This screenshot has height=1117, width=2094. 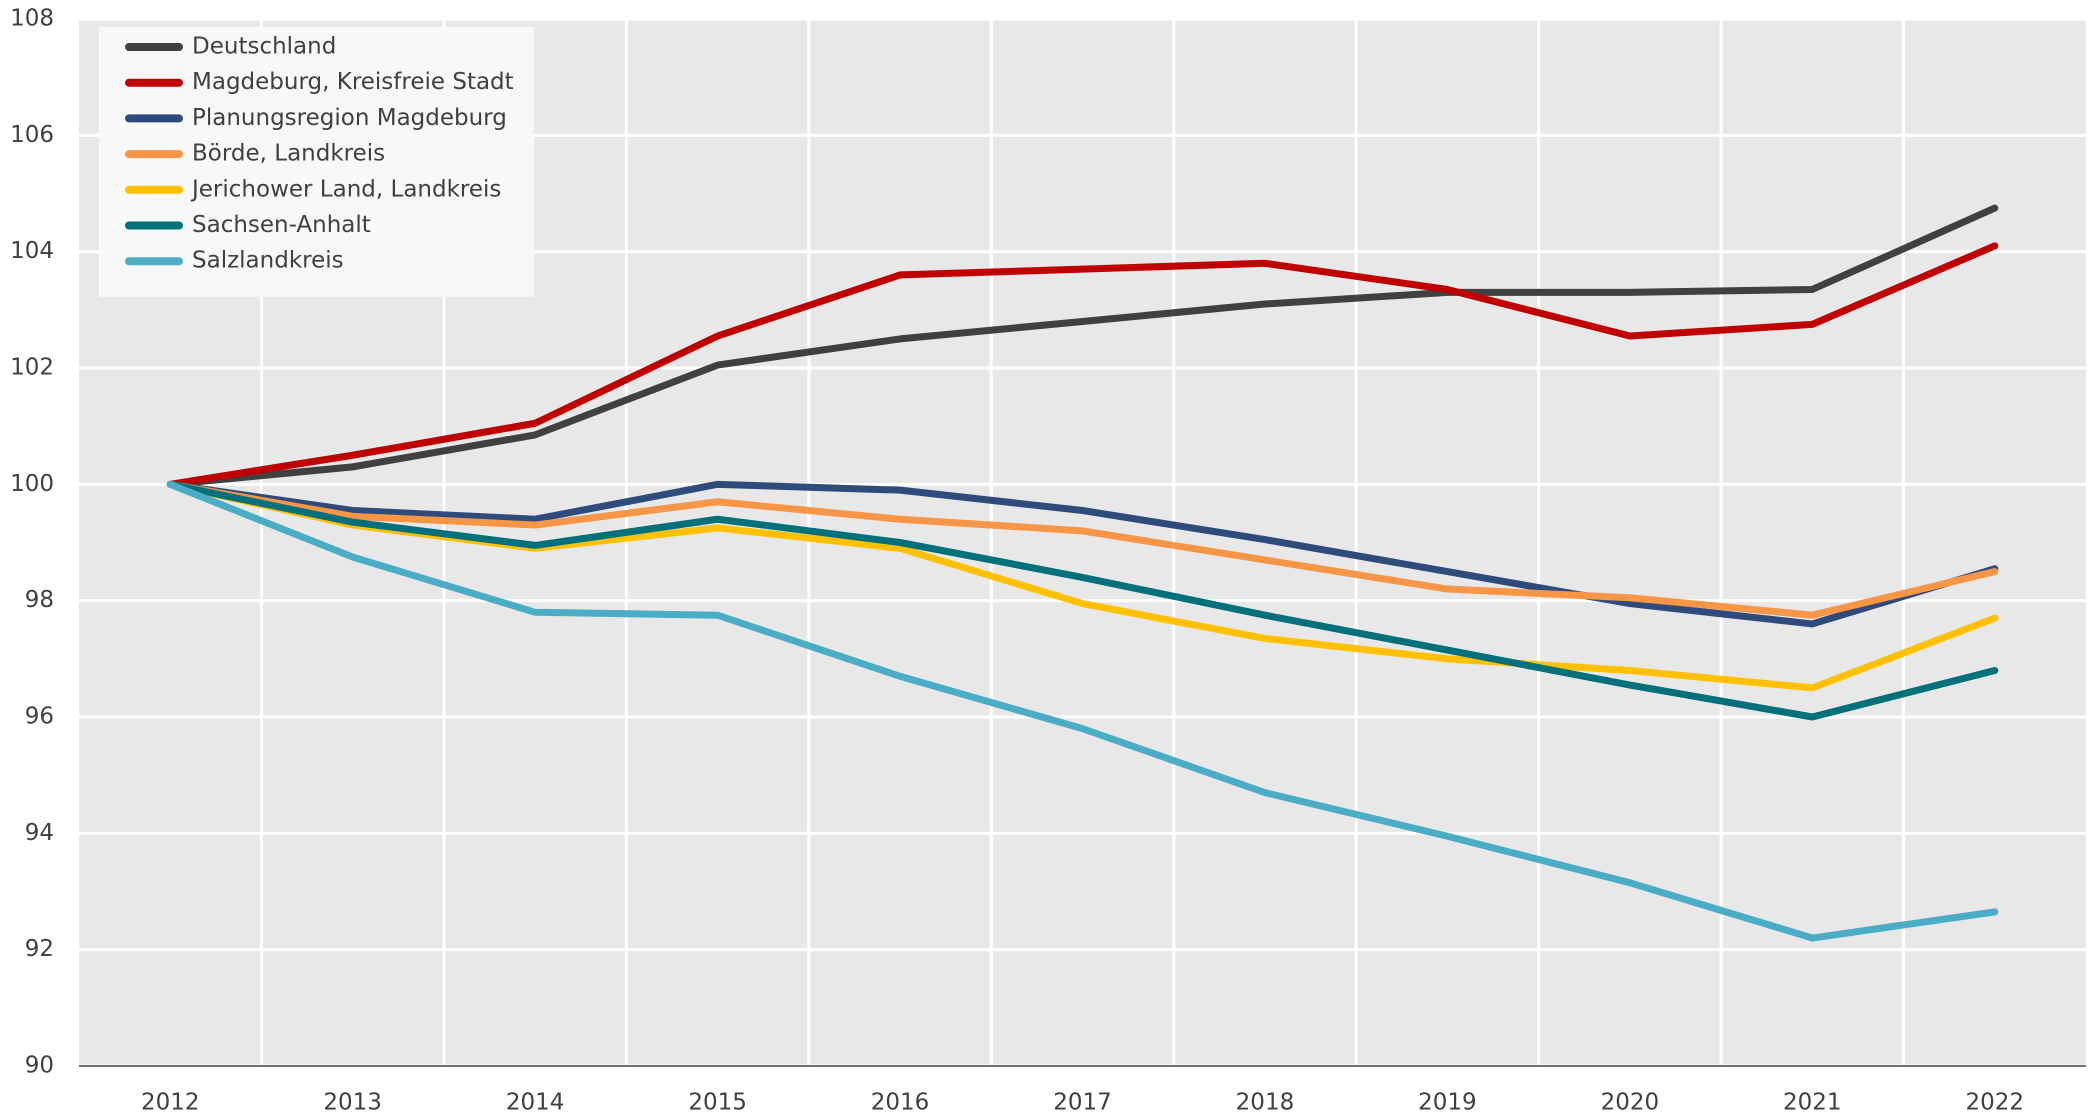 I want to click on x-tick-label: 2014, so click(x=535, y=1103).